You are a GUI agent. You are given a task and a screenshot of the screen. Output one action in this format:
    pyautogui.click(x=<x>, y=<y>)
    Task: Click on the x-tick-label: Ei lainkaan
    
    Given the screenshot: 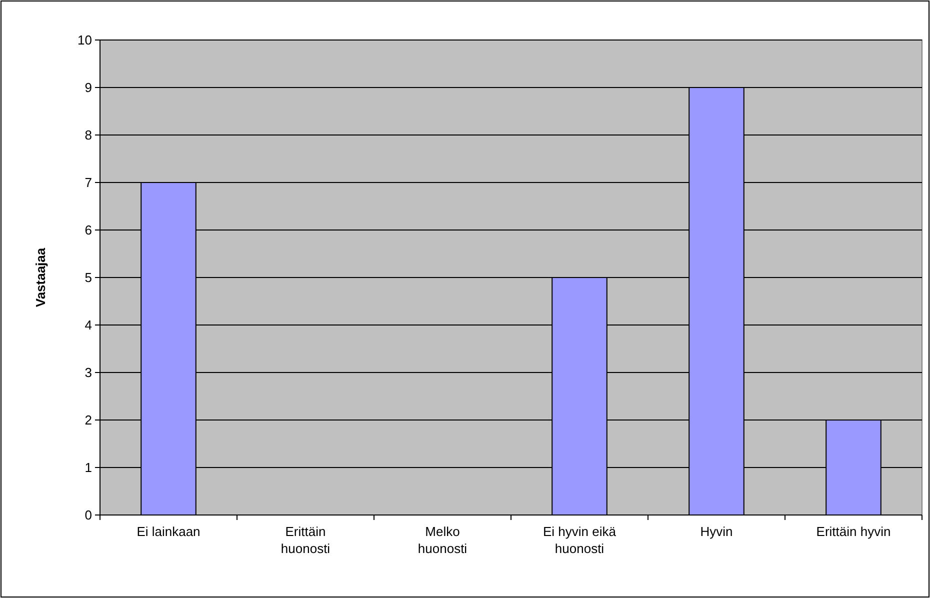 What is the action you would take?
    pyautogui.click(x=168, y=531)
    